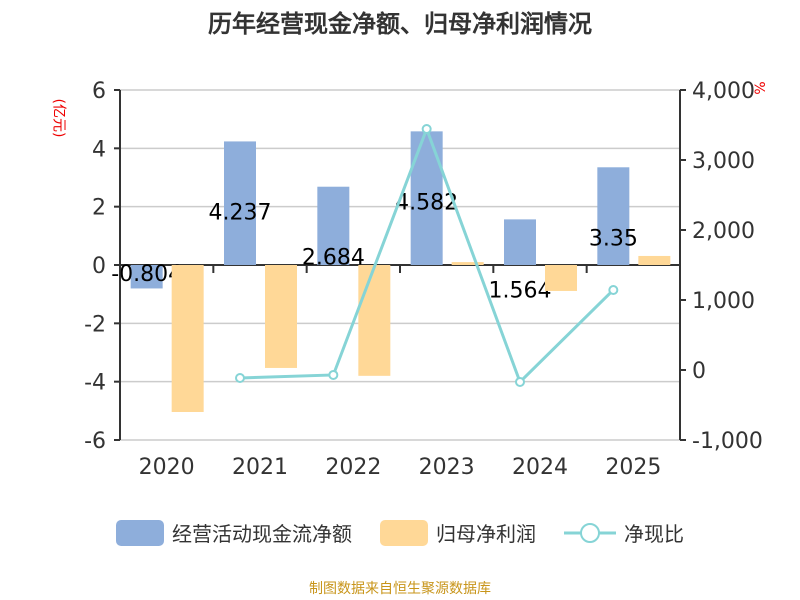  Describe the element at coordinates (240, 212) in the screenshot. I see `cashflow-data-label: 4.237` at that location.